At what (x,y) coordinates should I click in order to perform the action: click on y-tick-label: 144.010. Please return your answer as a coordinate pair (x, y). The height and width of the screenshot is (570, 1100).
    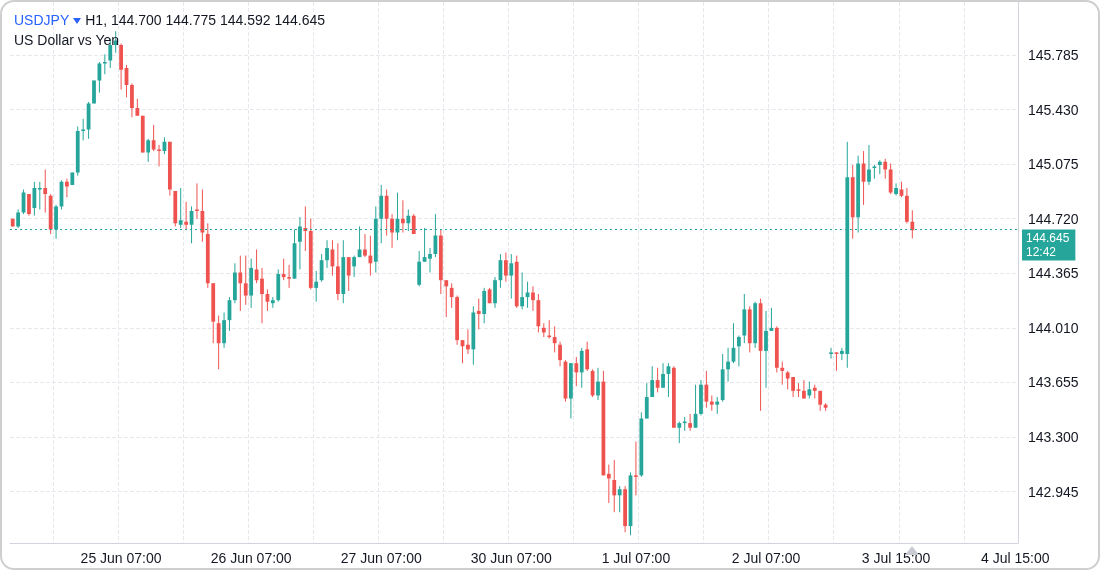
    Looking at the image, I should click on (1053, 327).